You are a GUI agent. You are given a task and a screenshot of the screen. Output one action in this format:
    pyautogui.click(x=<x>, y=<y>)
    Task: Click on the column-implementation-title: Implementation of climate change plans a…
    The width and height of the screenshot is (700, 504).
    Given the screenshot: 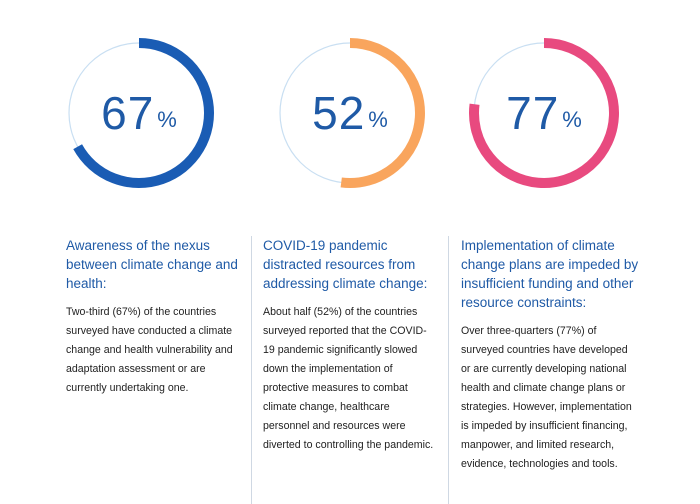 What is the action you would take?
    pyautogui.click(x=550, y=274)
    